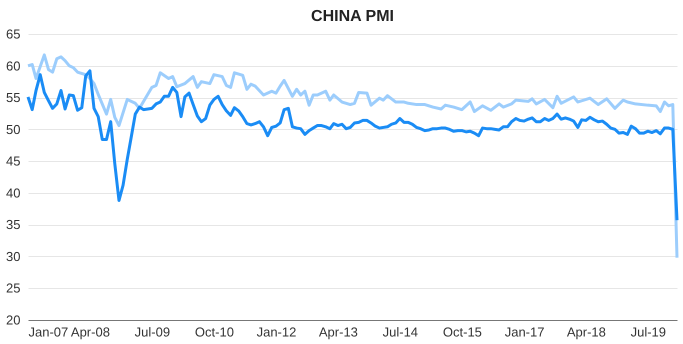 The width and height of the screenshot is (683, 344). Describe the element at coordinates (462, 332) in the screenshot. I see `x-tick-label: Oct-15` at that location.